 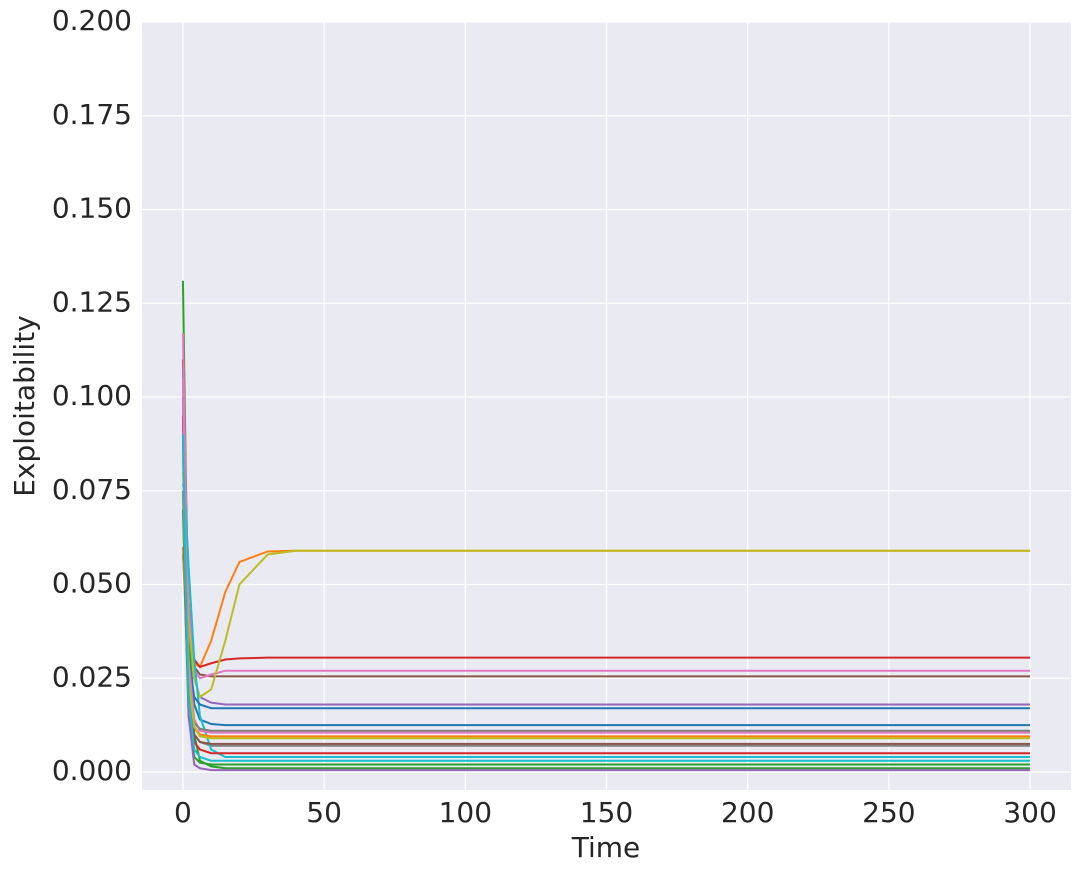 What do you see at coordinates (24, 406) in the screenshot?
I see `y-axis-label: Exploitability` at bounding box center [24, 406].